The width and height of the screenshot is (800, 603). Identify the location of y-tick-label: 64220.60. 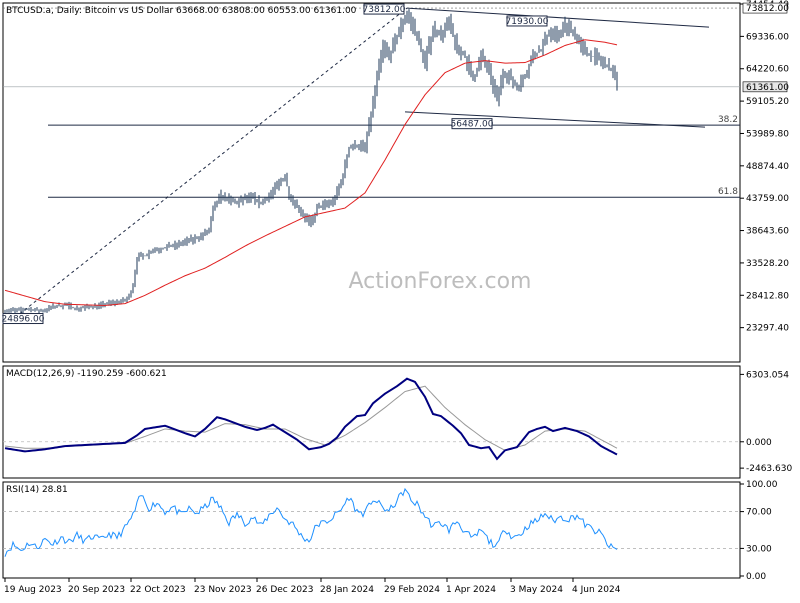
(767, 70).